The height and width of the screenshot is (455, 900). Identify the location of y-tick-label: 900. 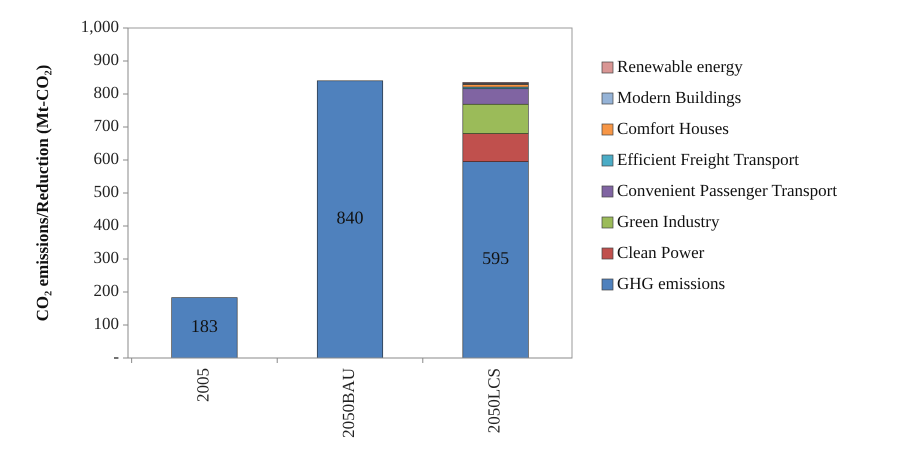
(106, 59).